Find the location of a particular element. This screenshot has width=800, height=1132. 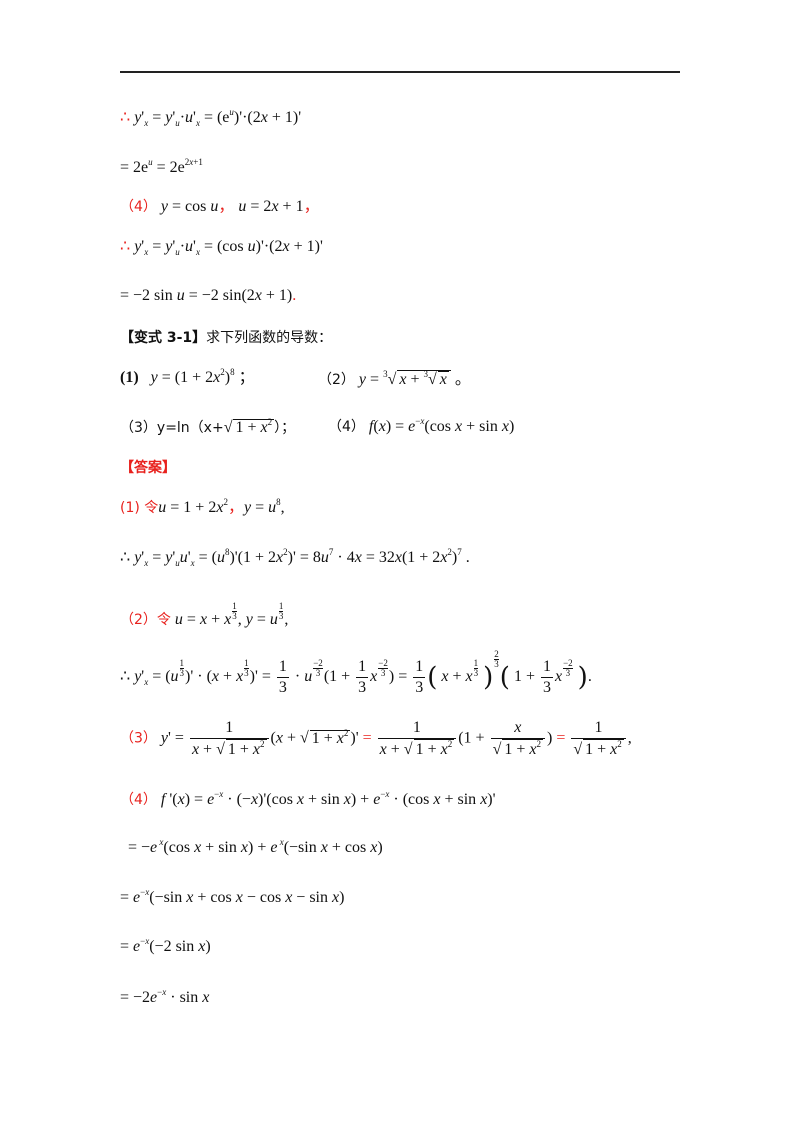

problem-4: （4） f(x) = e−x(cos x + sin x) is located at coordinates (421, 425).